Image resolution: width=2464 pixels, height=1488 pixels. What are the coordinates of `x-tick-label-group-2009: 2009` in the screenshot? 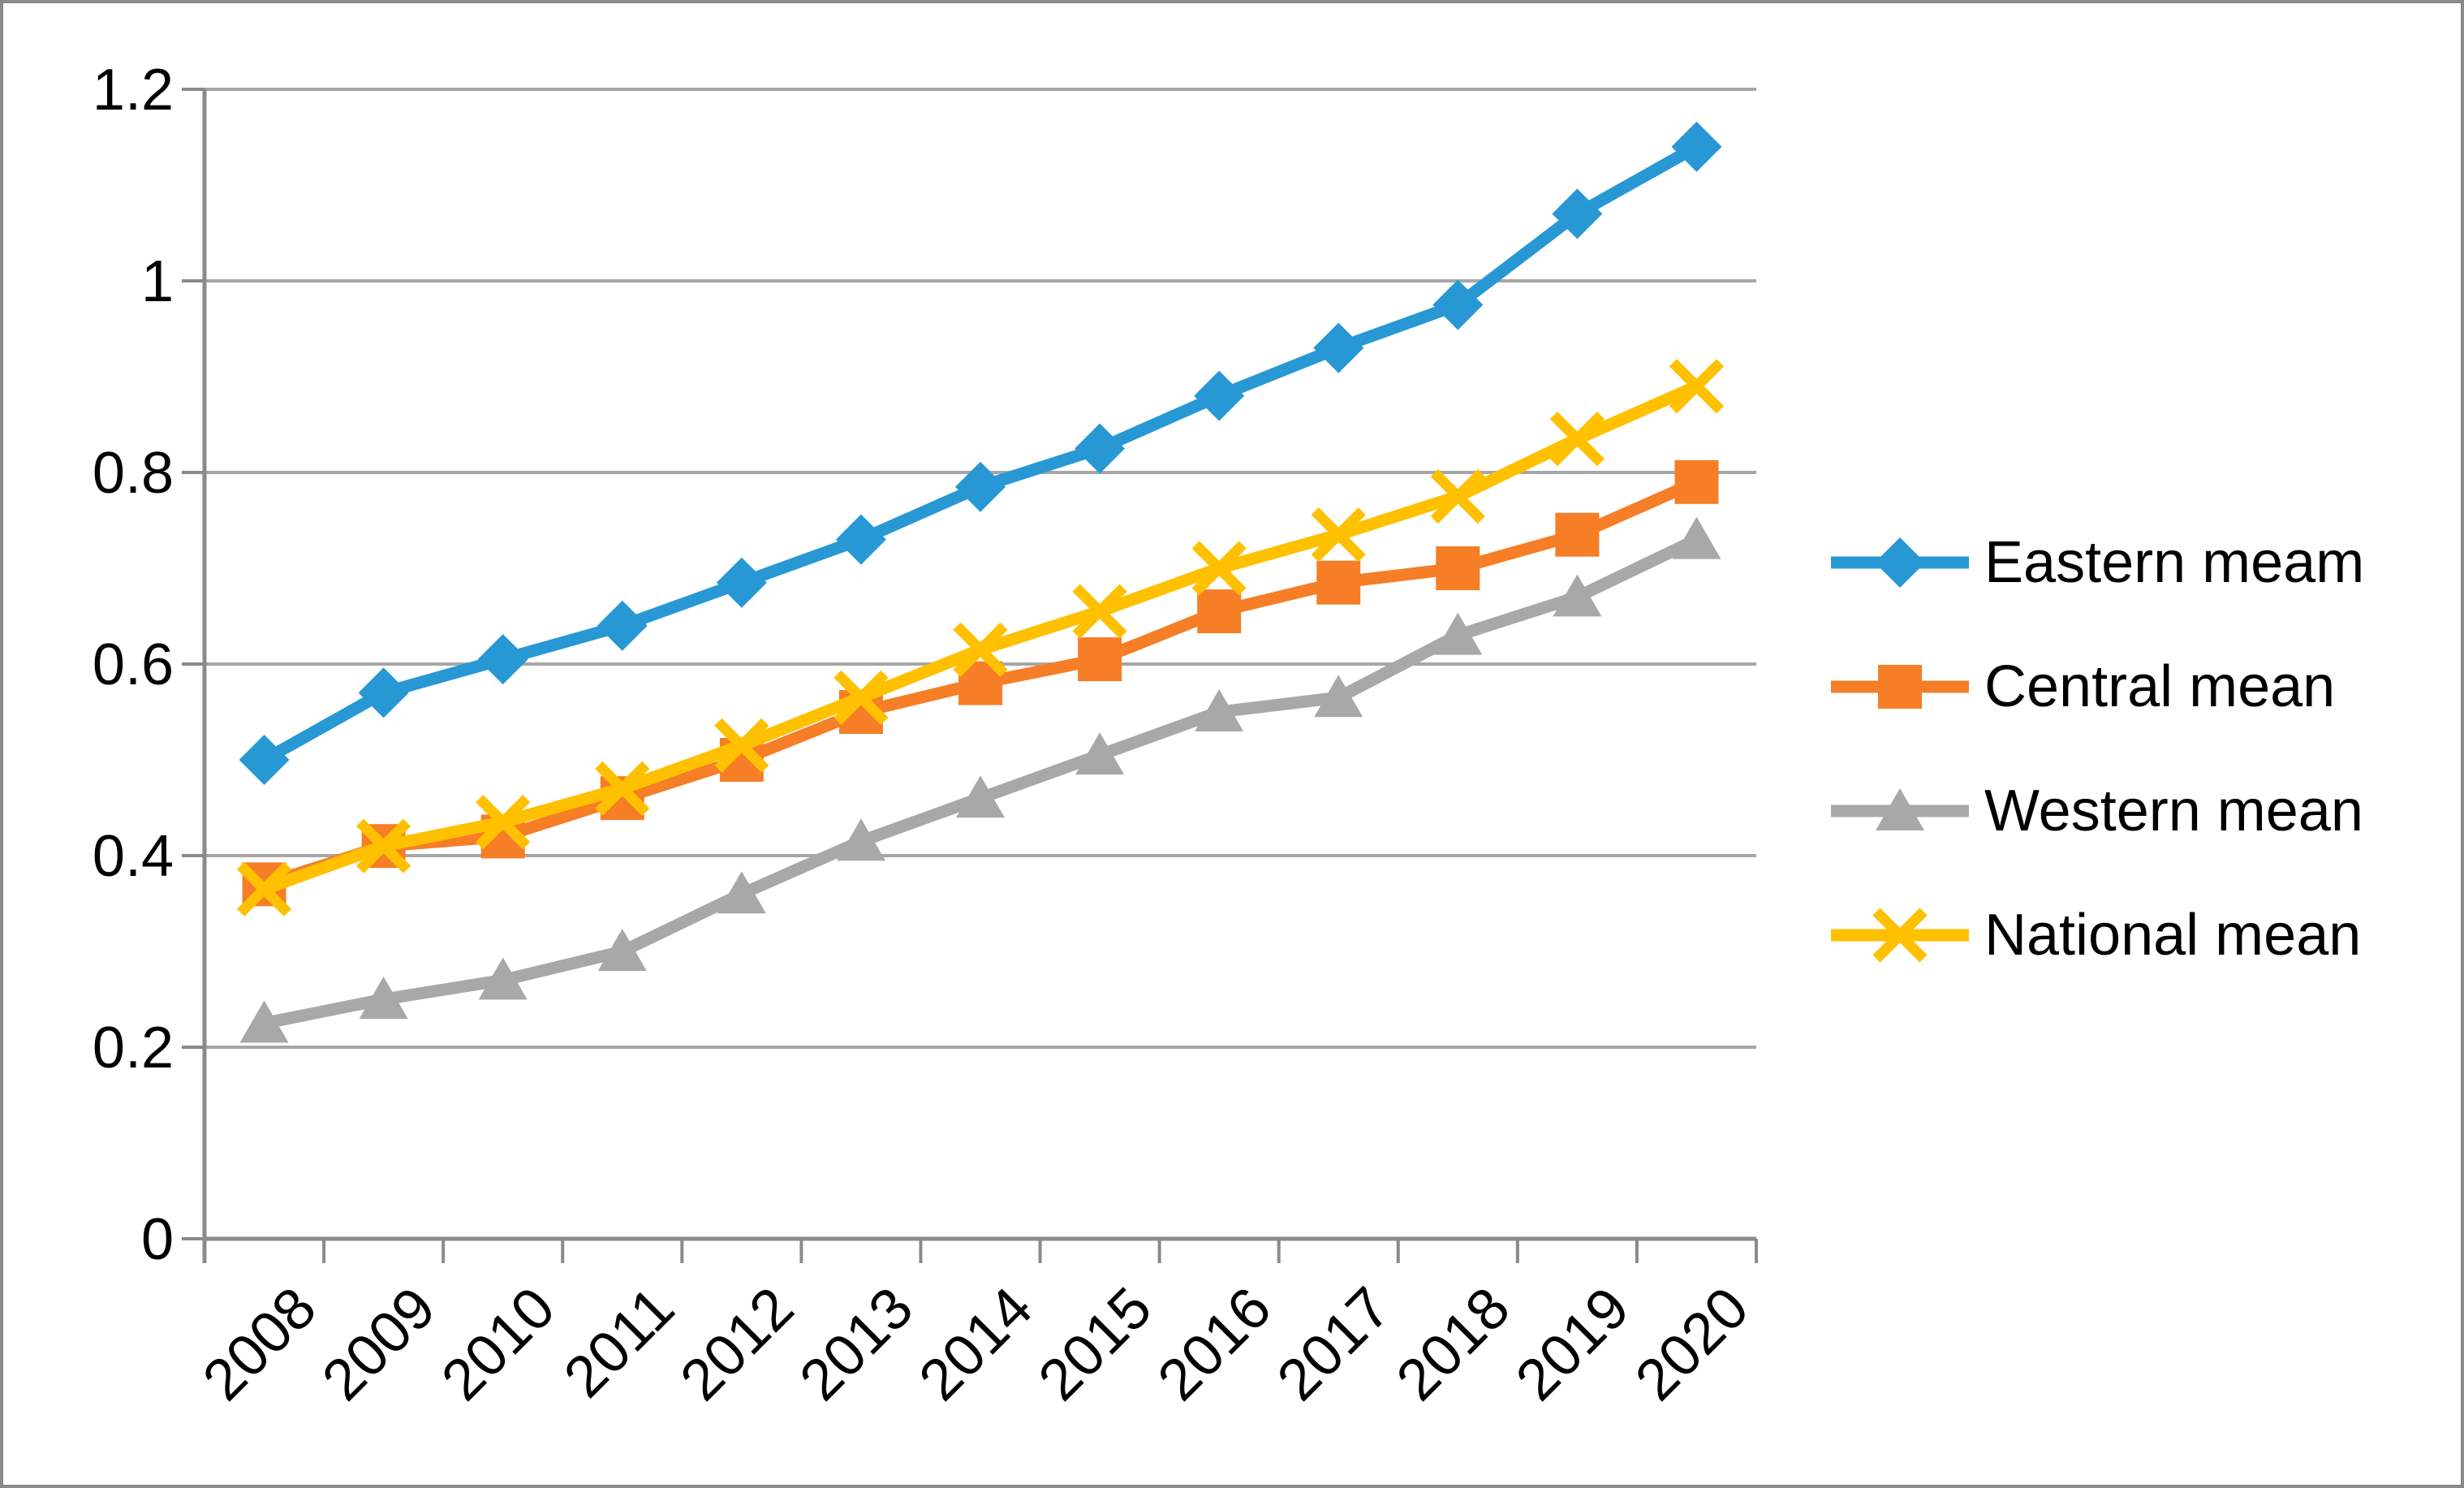 It's located at (379, 1344).